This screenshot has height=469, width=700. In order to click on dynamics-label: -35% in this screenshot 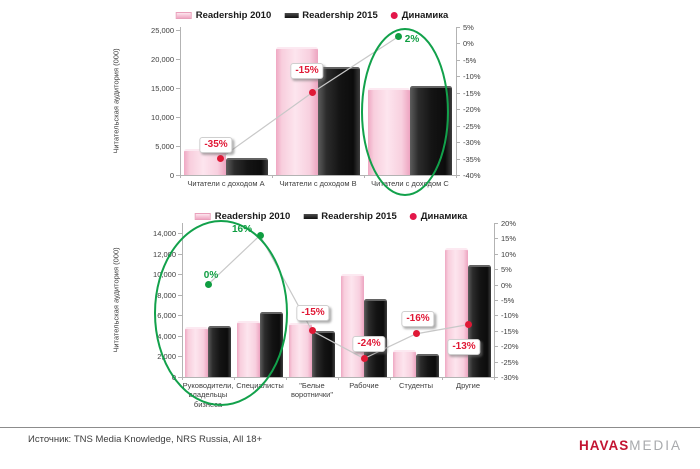, I will do `click(216, 144)`.